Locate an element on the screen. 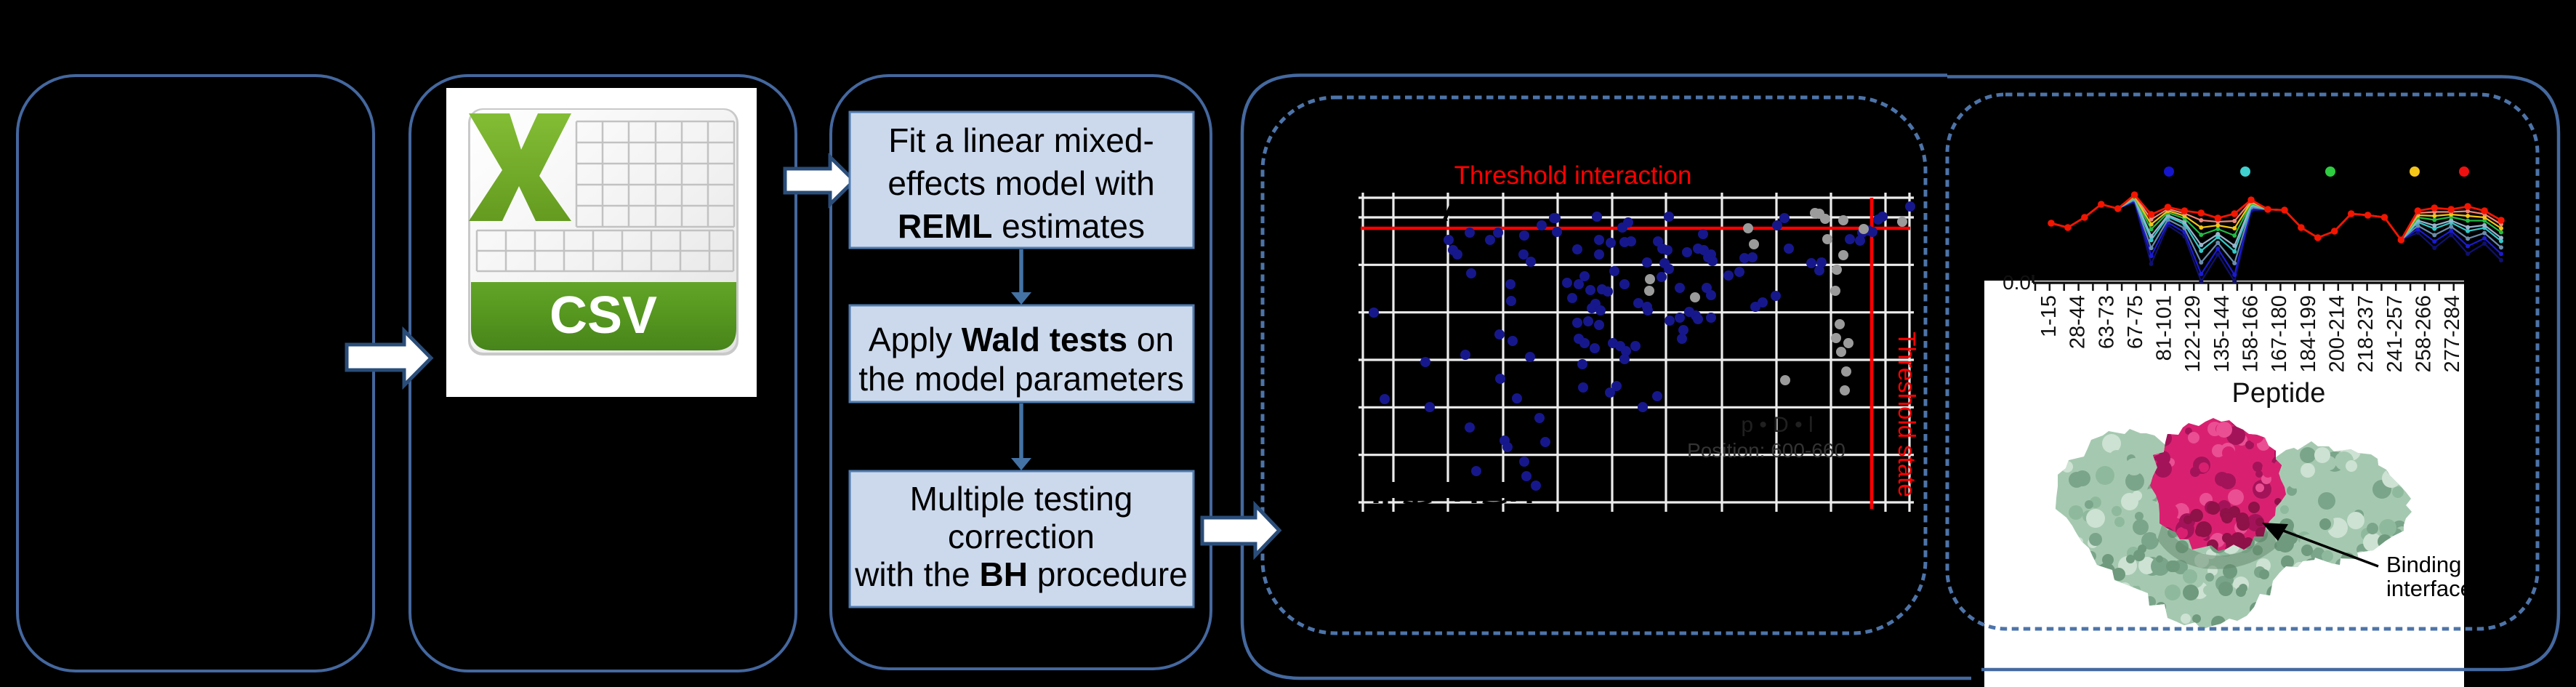 The image size is (2576, 687). svg-text: 0.0 is located at coordinates (2017, 282).